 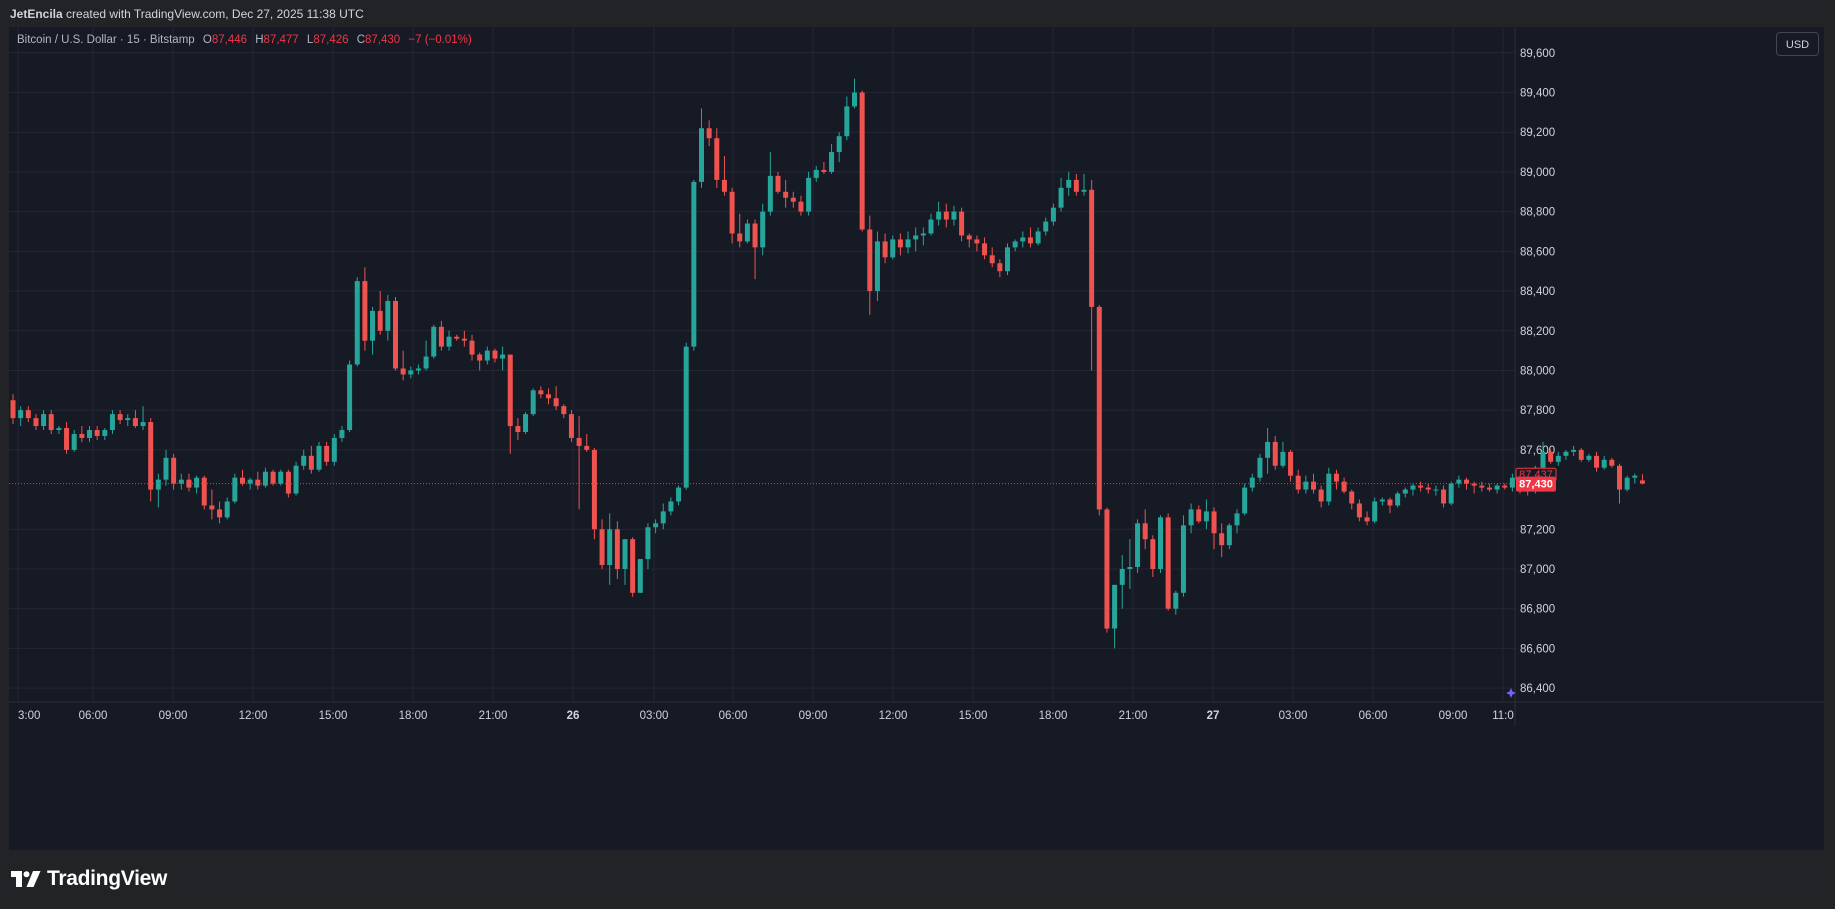 I want to click on currency-button: USD, so click(x=1797, y=44).